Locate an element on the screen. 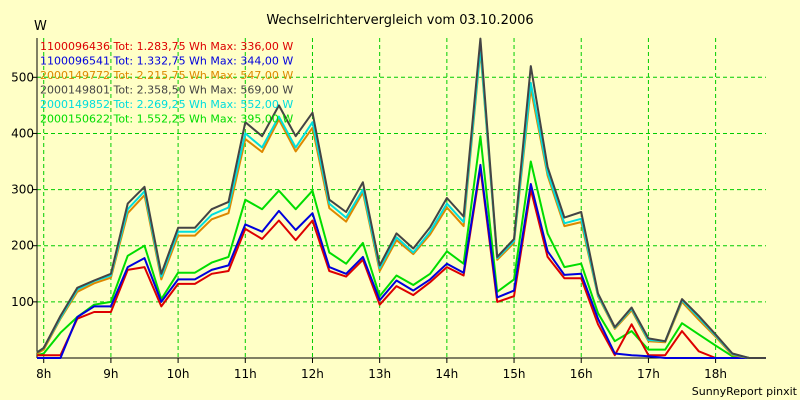 The height and width of the screenshot is (400, 800). footer-credit: SunnyReport pinxit is located at coordinates (745, 391).